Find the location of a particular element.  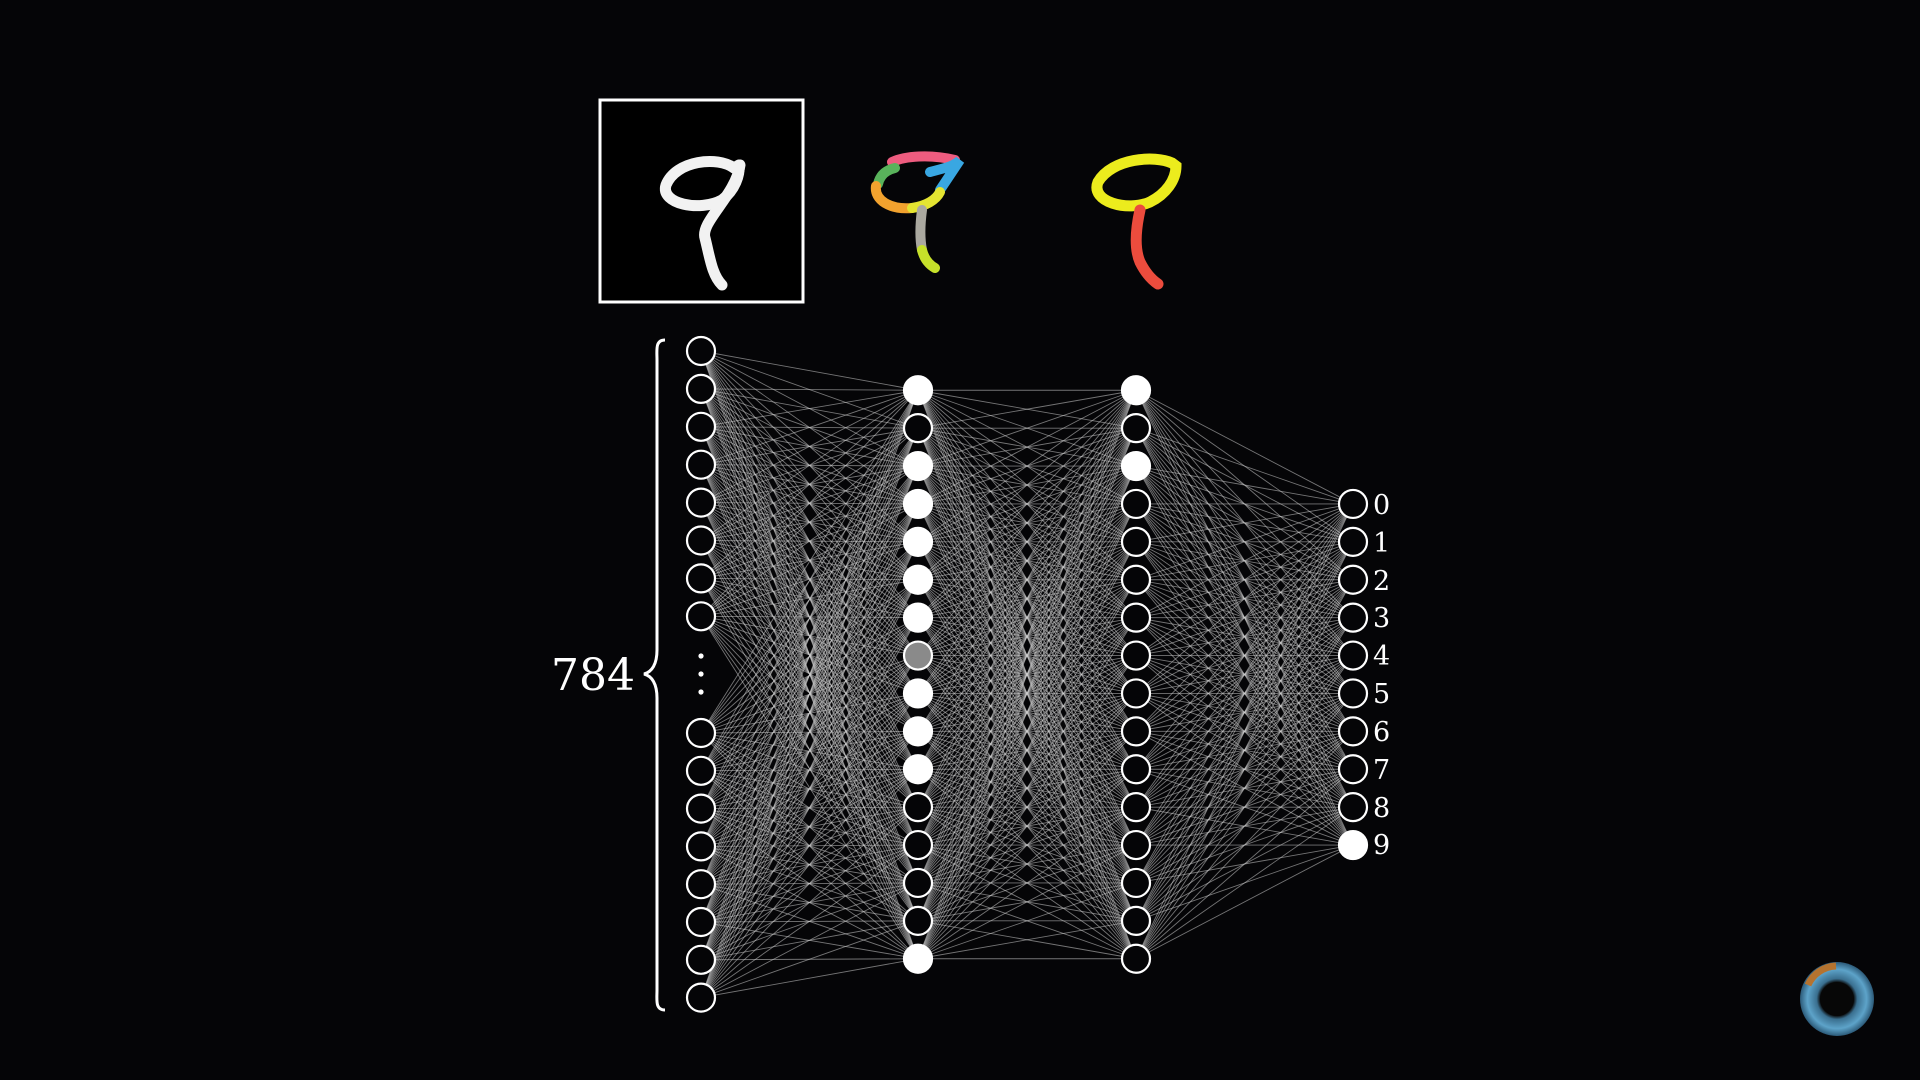

output-label-8: 8 is located at coordinates (1381, 808).